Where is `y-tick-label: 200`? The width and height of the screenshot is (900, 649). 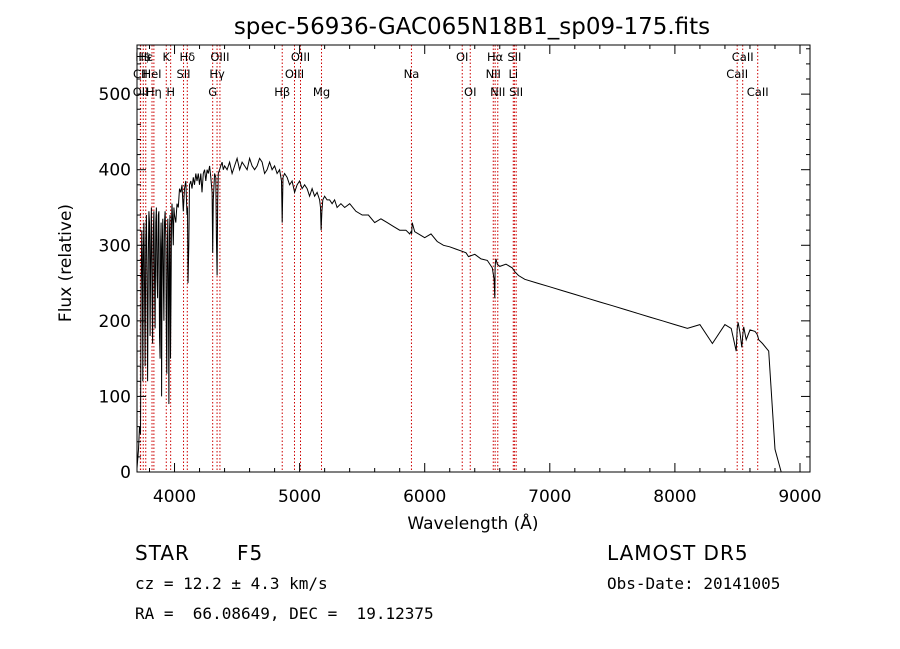
y-tick-label: 200 is located at coordinates (115, 322).